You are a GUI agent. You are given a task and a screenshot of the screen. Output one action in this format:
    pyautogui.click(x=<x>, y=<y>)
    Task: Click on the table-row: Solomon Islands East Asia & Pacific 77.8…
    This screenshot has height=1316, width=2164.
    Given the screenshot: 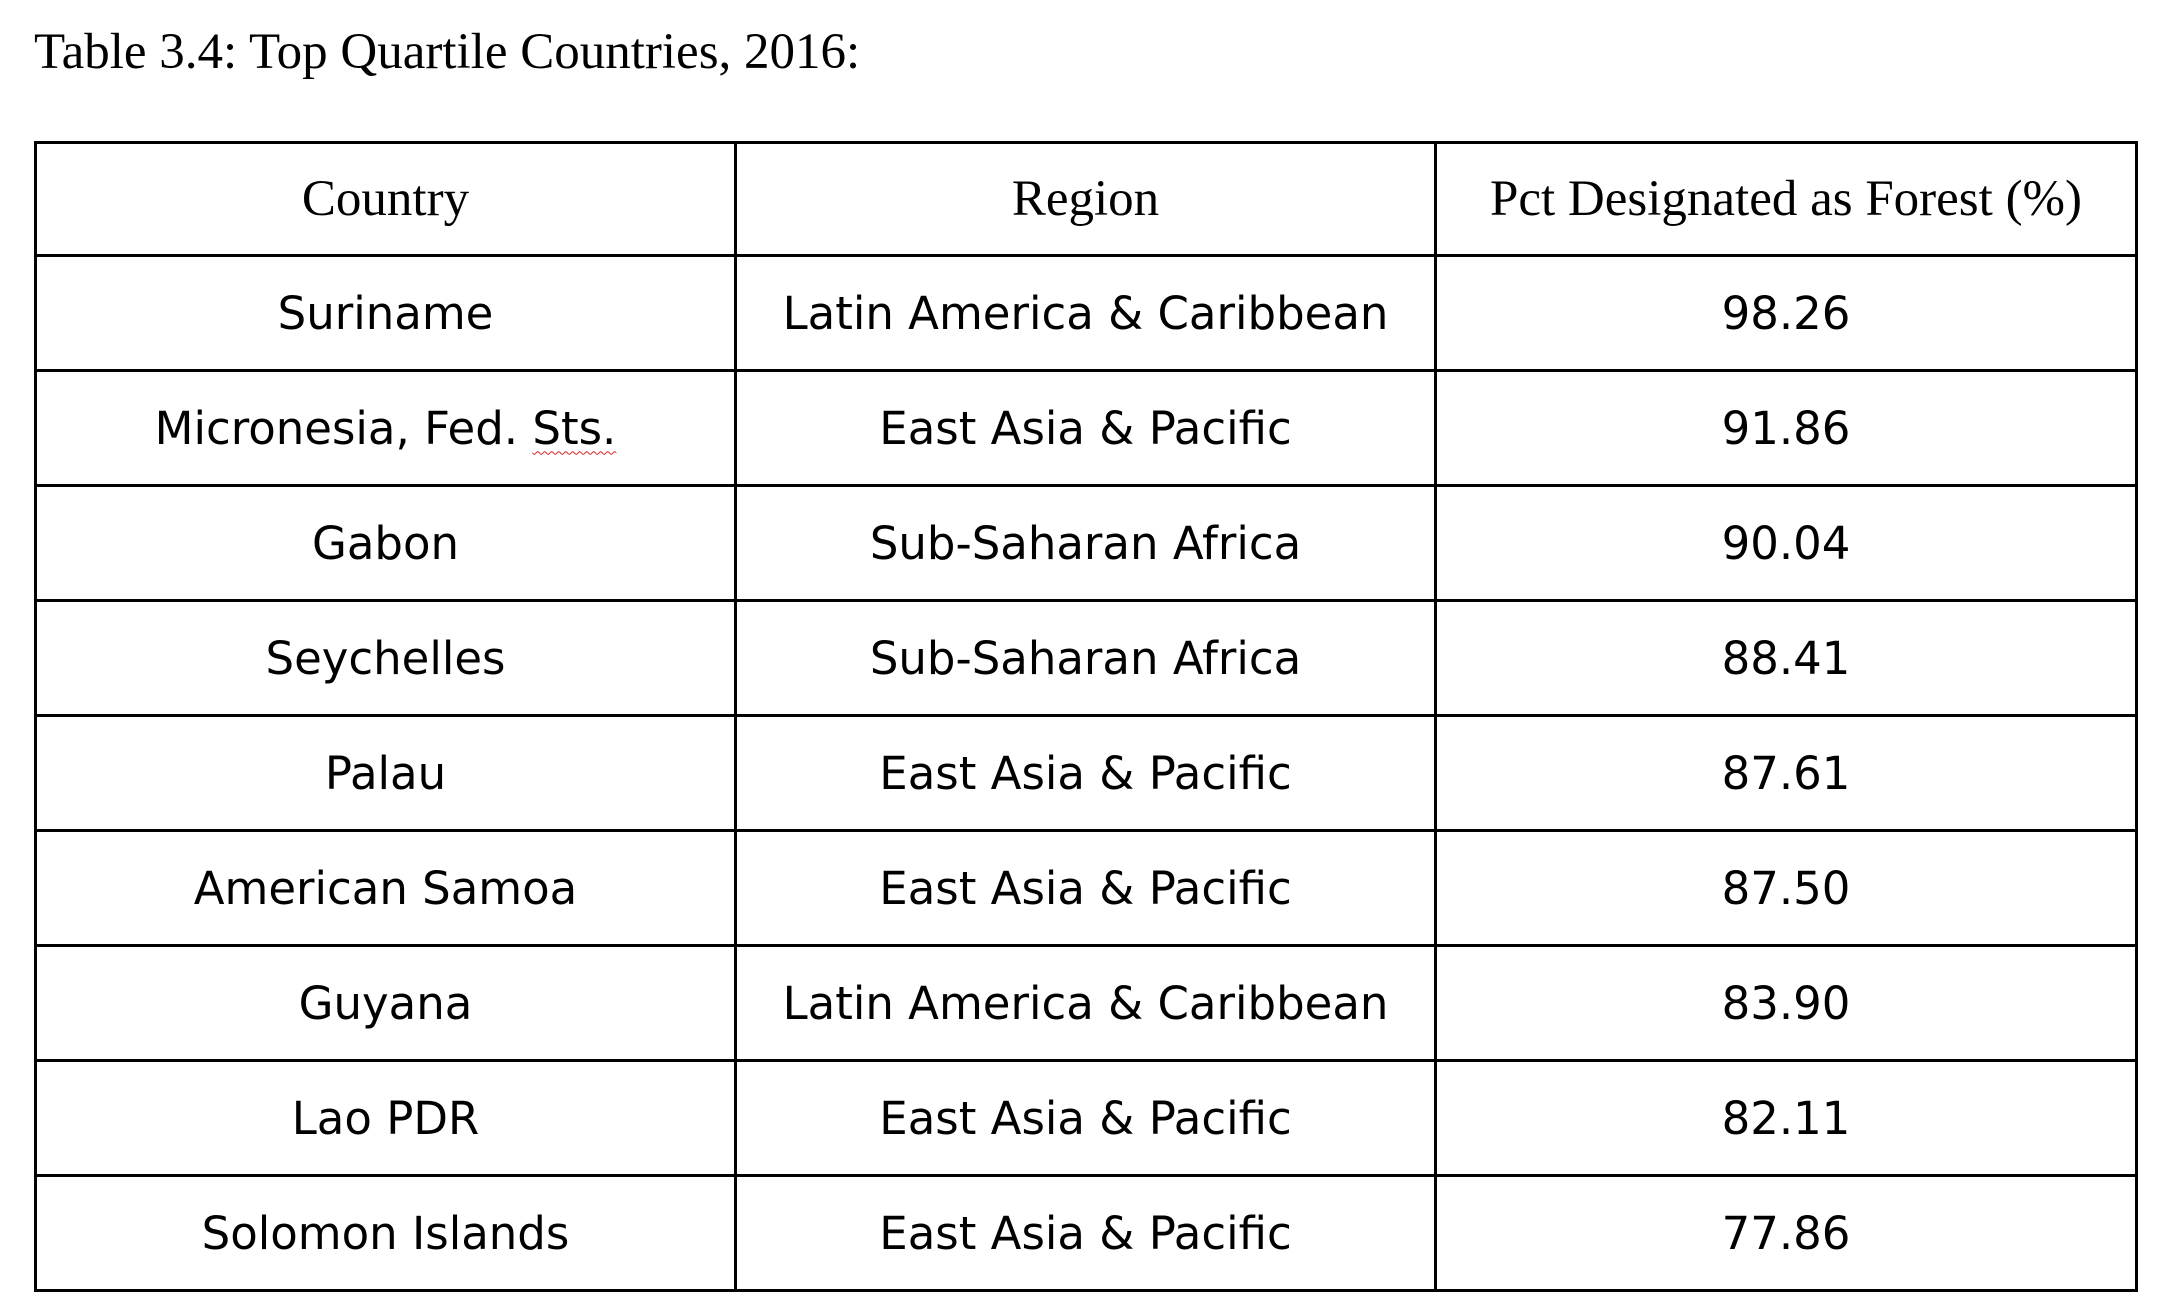 What is the action you would take?
    pyautogui.click(x=1086, y=1233)
    